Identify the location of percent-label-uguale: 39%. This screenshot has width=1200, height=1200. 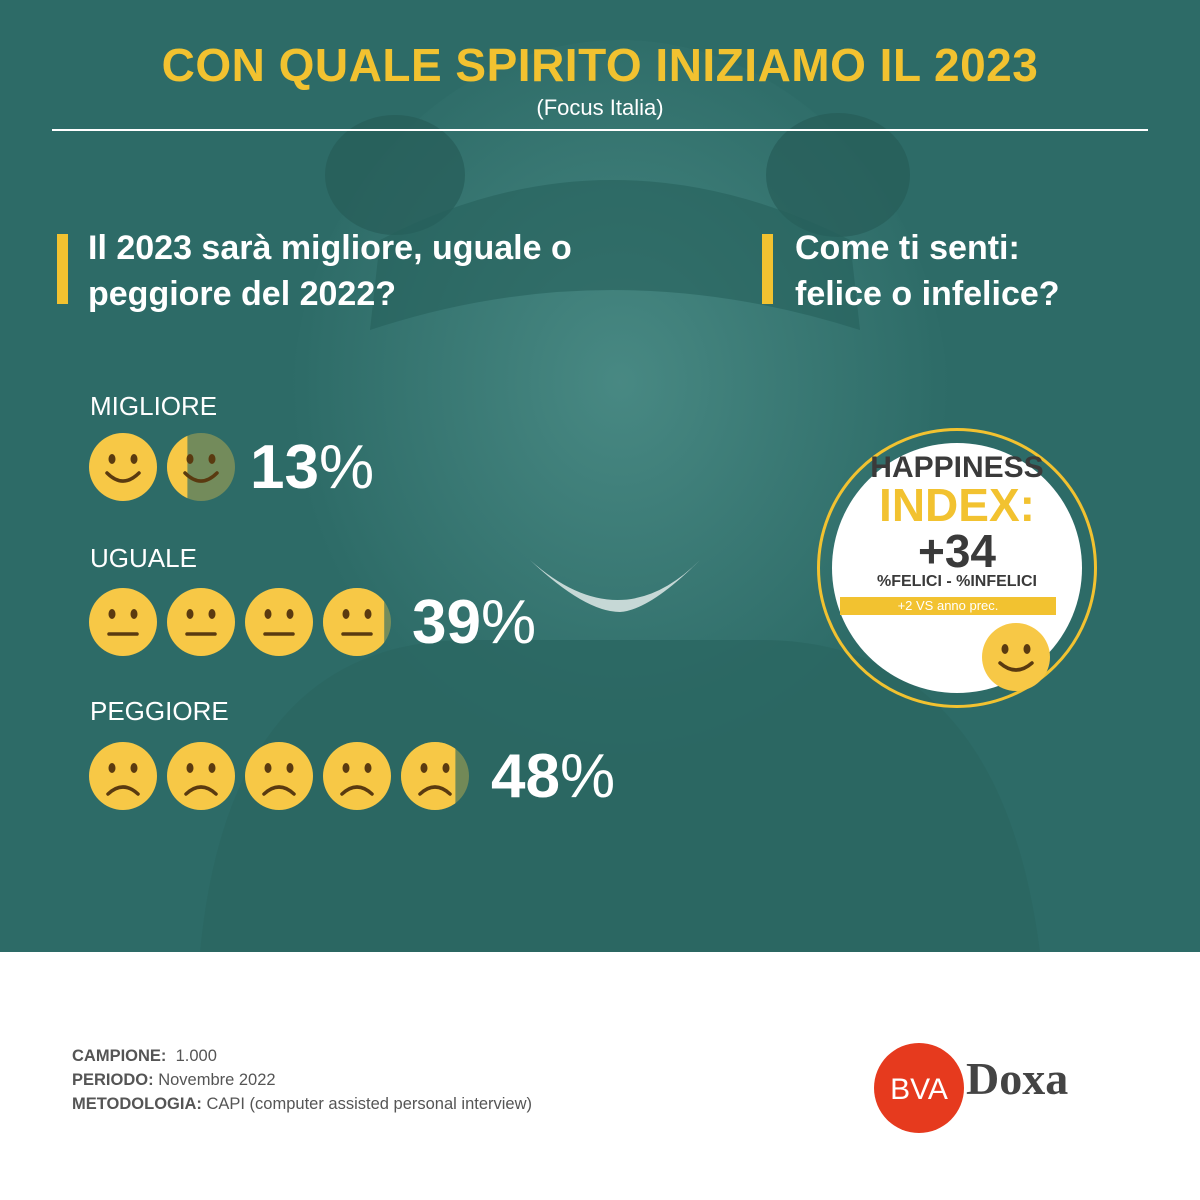
(474, 622).